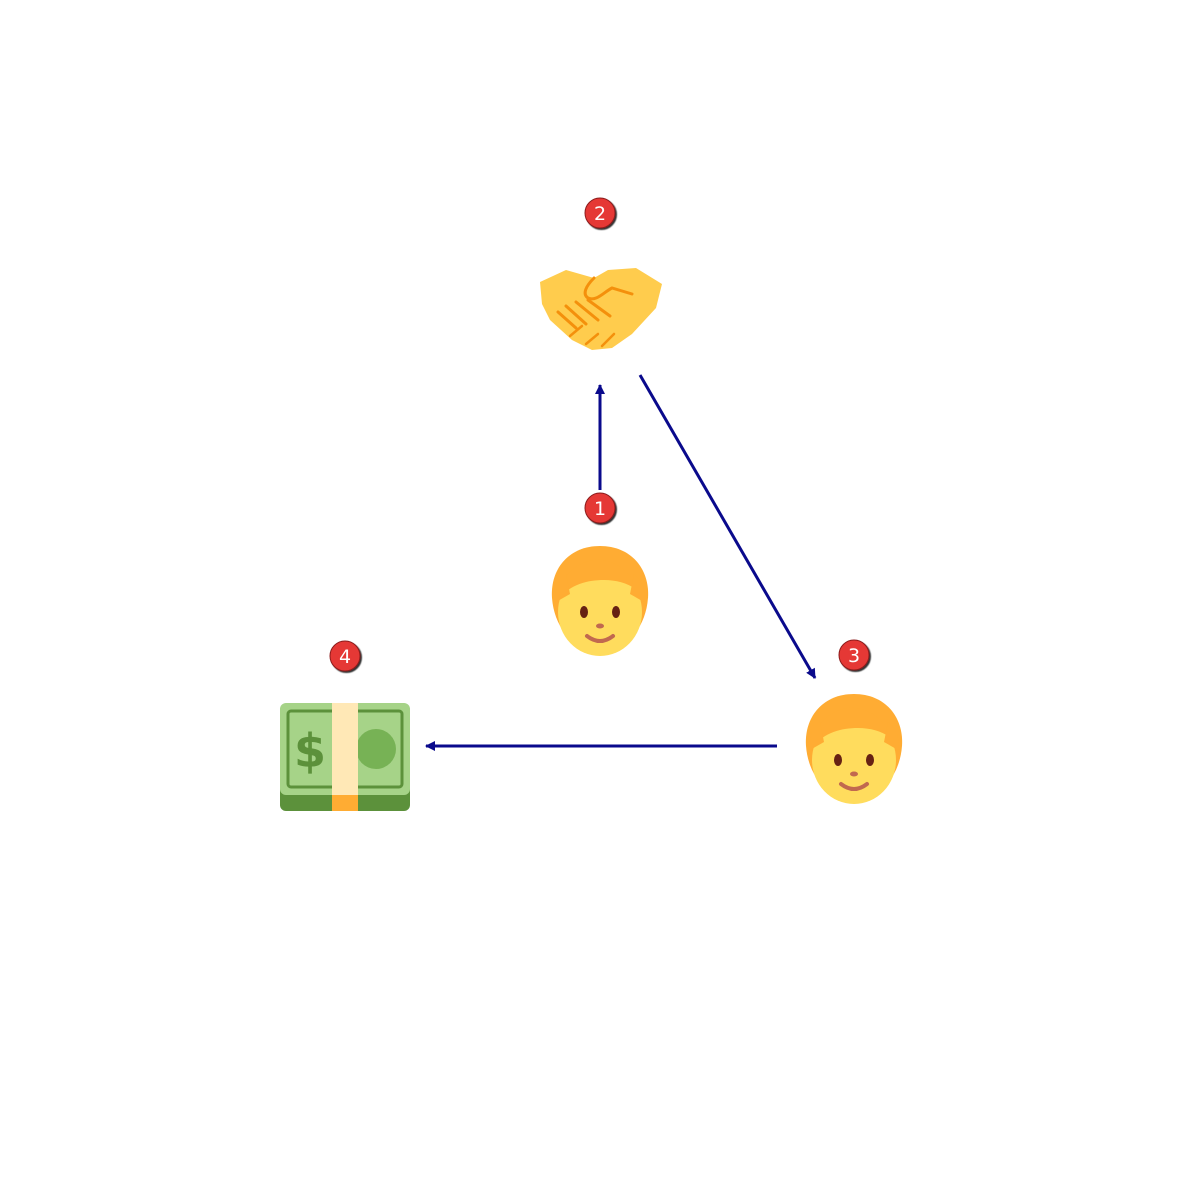 The height and width of the screenshot is (1200, 1200). I want to click on step-badge-label: 2, so click(600, 214).